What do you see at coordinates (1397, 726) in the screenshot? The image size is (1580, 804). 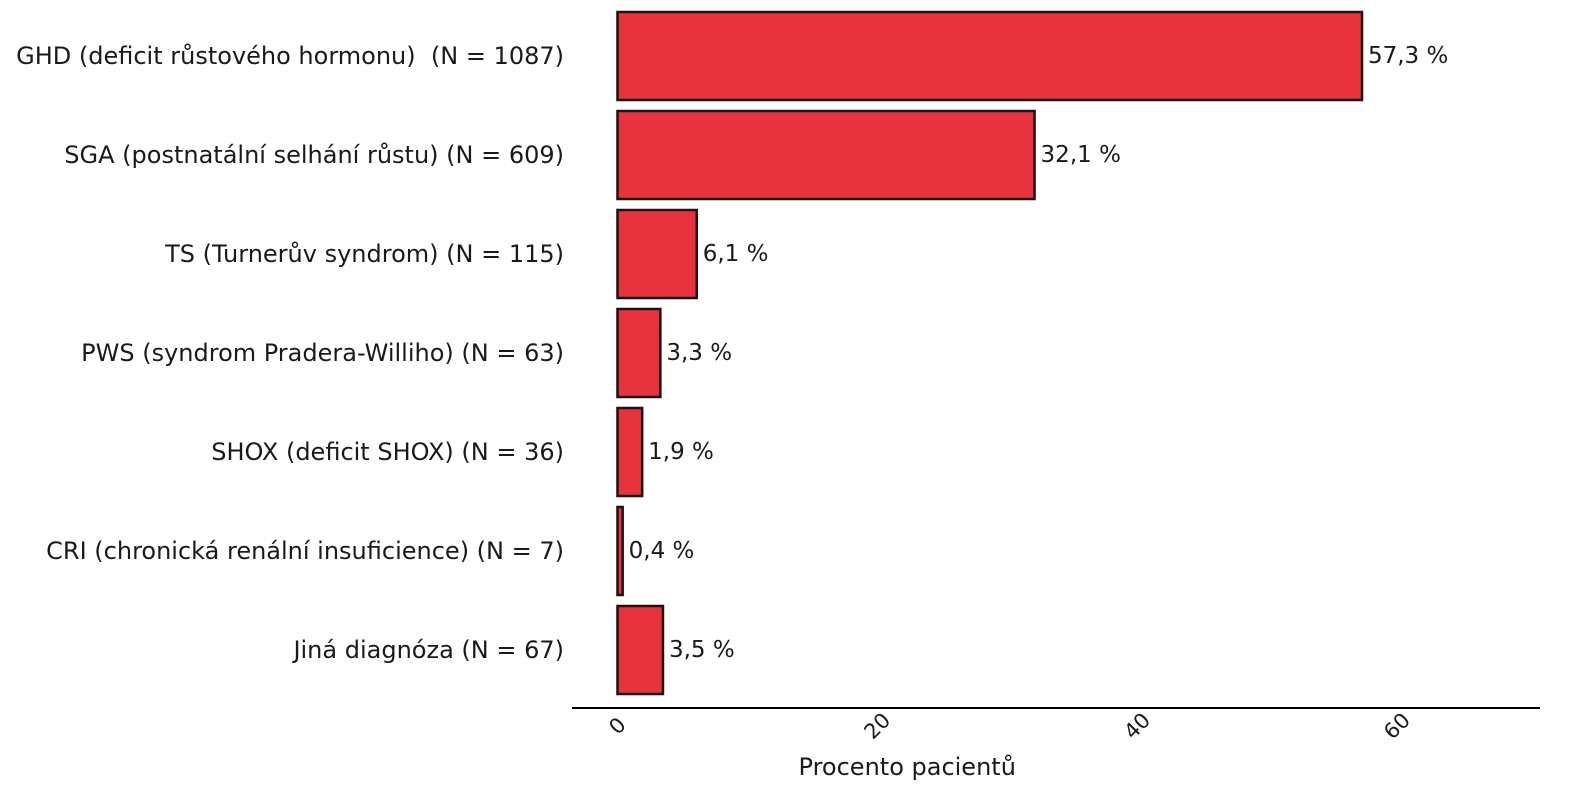 I see `x-tick-label-3: 60` at bounding box center [1397, 726].